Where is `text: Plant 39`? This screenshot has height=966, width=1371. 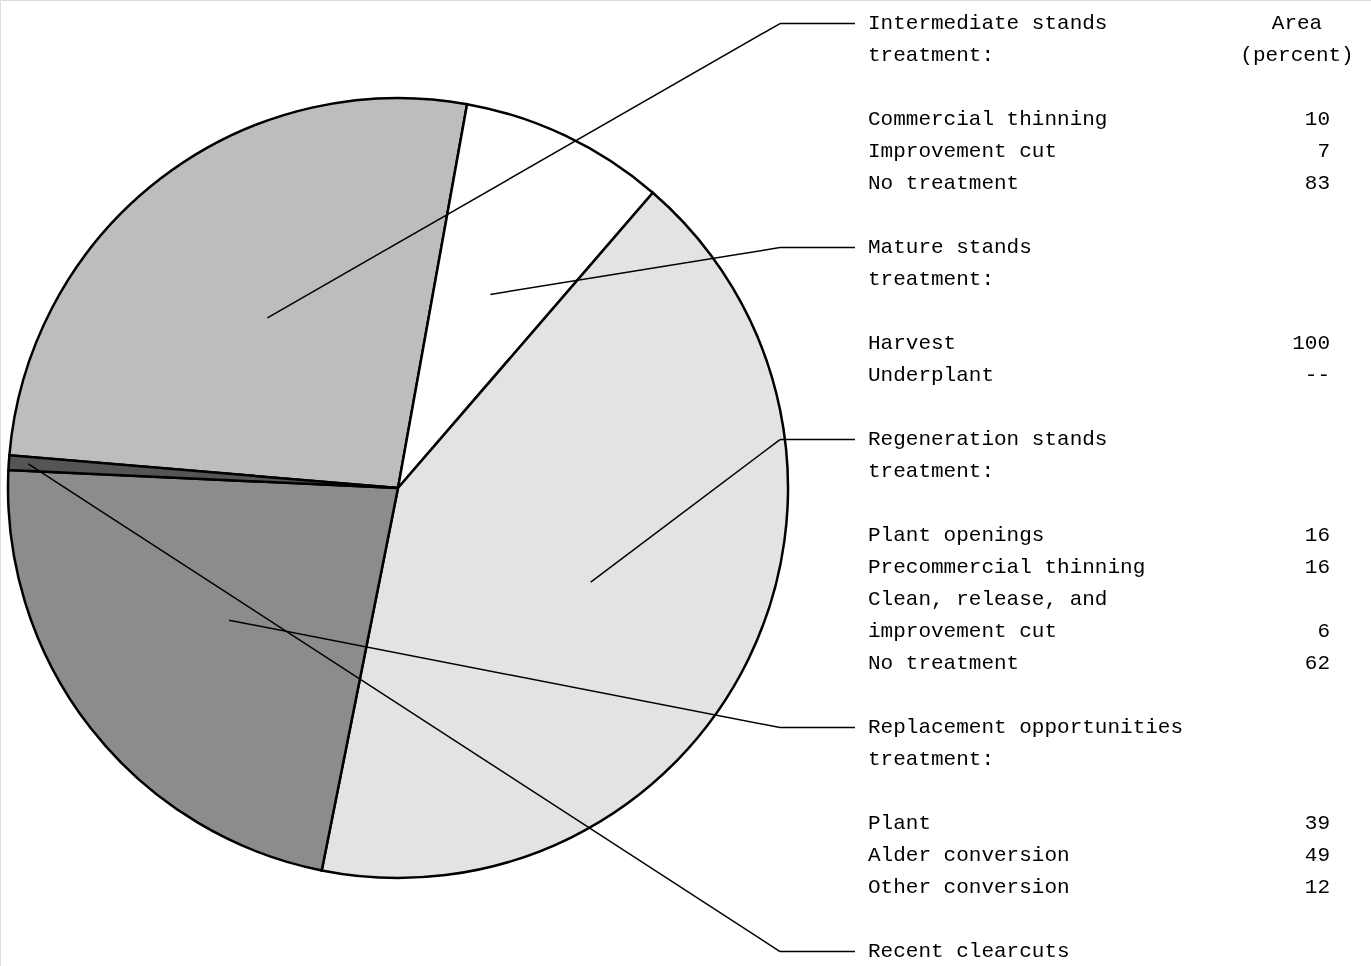
text: Plant 39 is located at coordinates (1099, 823).